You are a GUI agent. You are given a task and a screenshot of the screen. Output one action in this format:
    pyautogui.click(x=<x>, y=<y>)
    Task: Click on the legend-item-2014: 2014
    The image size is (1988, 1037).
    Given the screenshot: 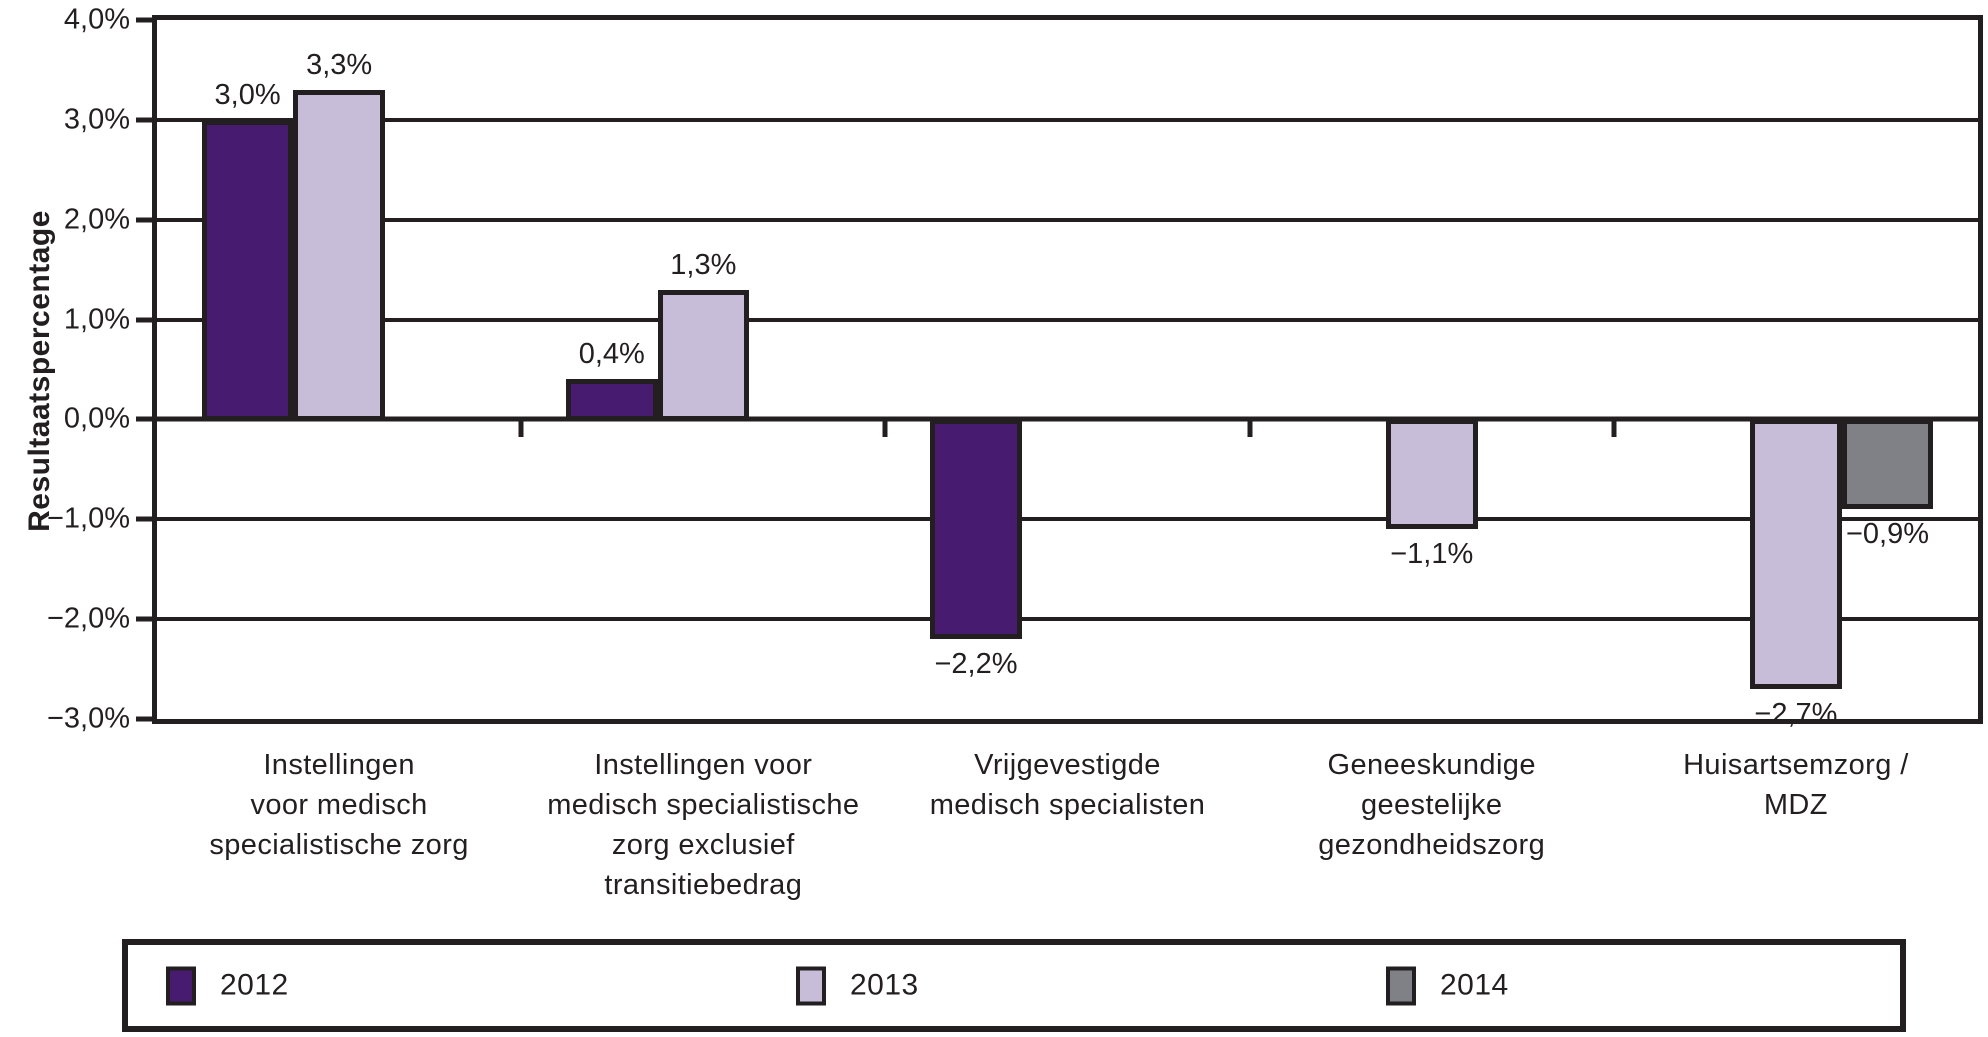 What is the action you would take?
    pyautogui.click(x=1447, y=985)
    